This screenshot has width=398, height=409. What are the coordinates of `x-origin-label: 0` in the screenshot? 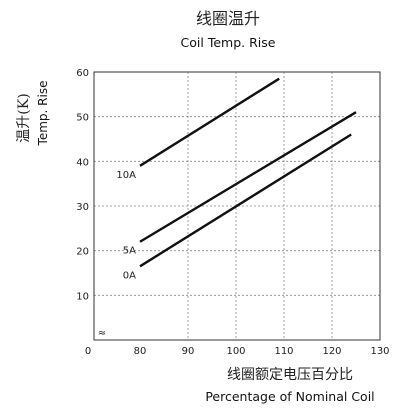 It's located at (88, 351).